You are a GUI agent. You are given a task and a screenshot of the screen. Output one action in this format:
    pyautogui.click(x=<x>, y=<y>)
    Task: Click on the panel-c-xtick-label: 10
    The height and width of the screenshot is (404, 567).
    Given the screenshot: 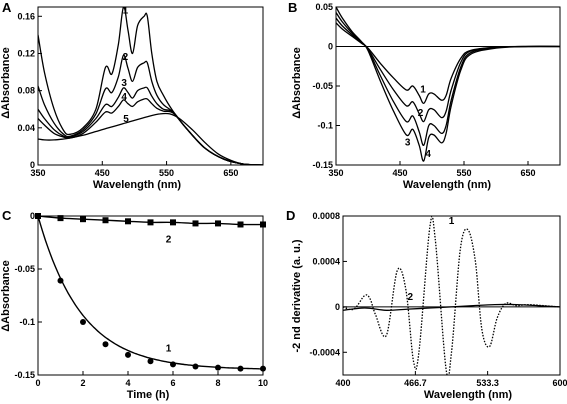 What is the action you would take?
    pyautogui.click(x=263, y=383)
    